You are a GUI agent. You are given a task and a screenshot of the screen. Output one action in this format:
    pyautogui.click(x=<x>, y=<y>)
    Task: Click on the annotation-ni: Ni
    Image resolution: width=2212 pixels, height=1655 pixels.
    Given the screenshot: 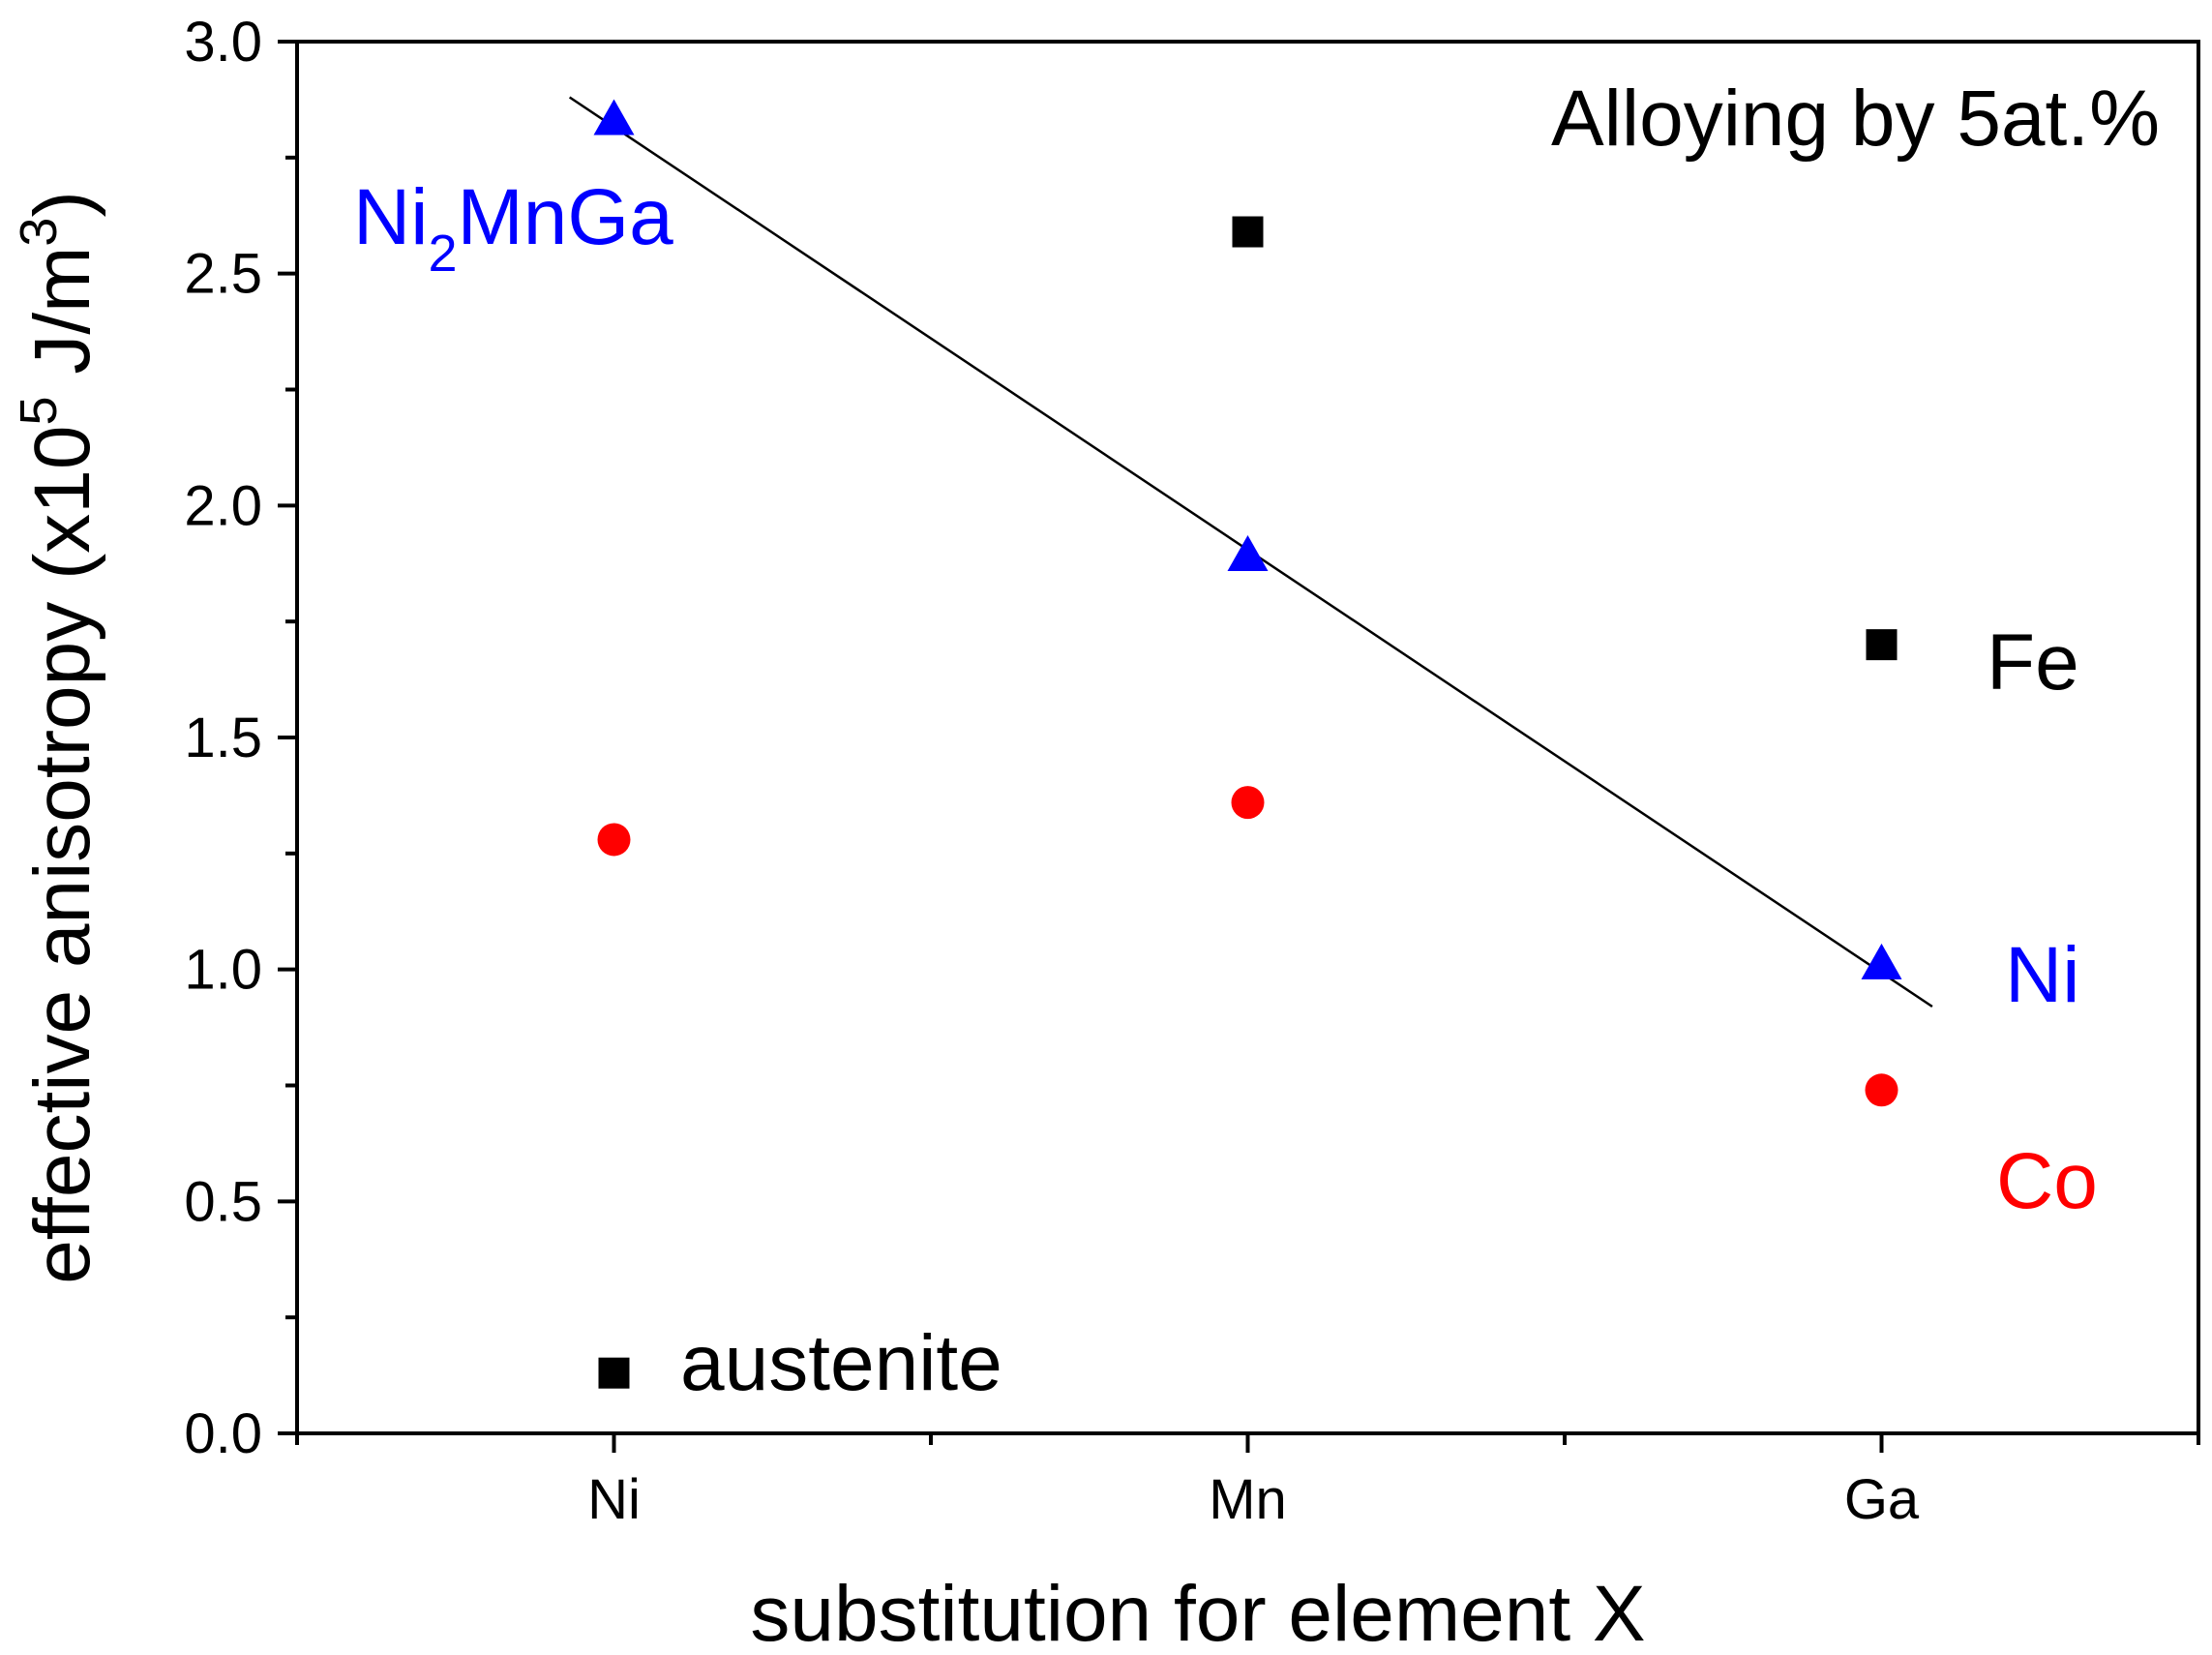 What is the action you would take?
    pyautogui.click(x=2042, y=975)
    